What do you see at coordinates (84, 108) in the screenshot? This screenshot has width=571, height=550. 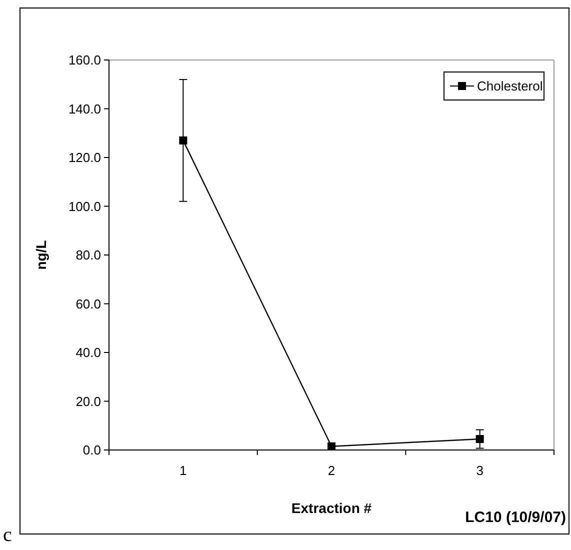 I see `y-tick-label: 140.0` at bounding box center [84, 108].